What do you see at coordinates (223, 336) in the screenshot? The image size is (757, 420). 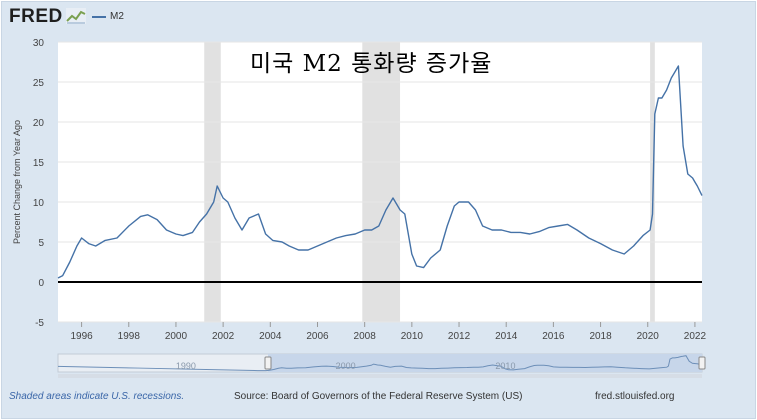 I see `x-tick-label: 2002` at bounding box center [223, 336].